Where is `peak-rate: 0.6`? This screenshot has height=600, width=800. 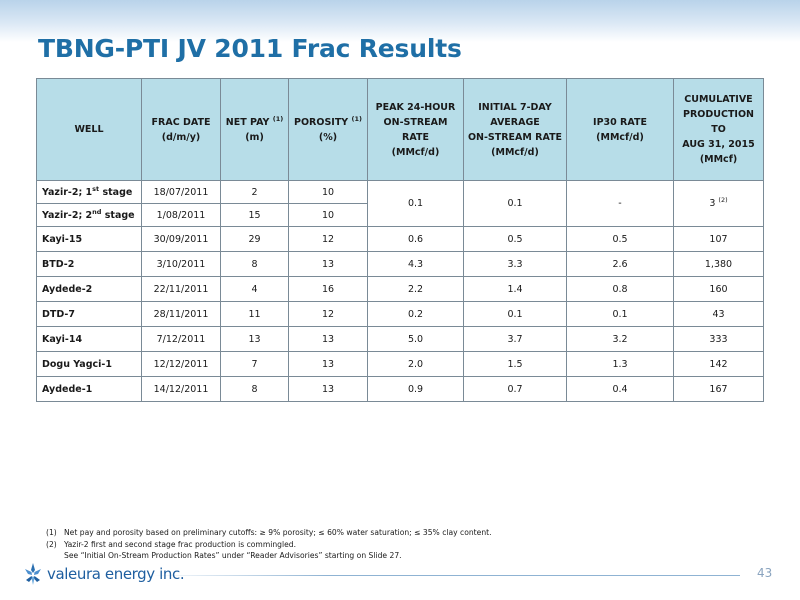
peak-rate: 0.6 is located at coordinates (415, 239).